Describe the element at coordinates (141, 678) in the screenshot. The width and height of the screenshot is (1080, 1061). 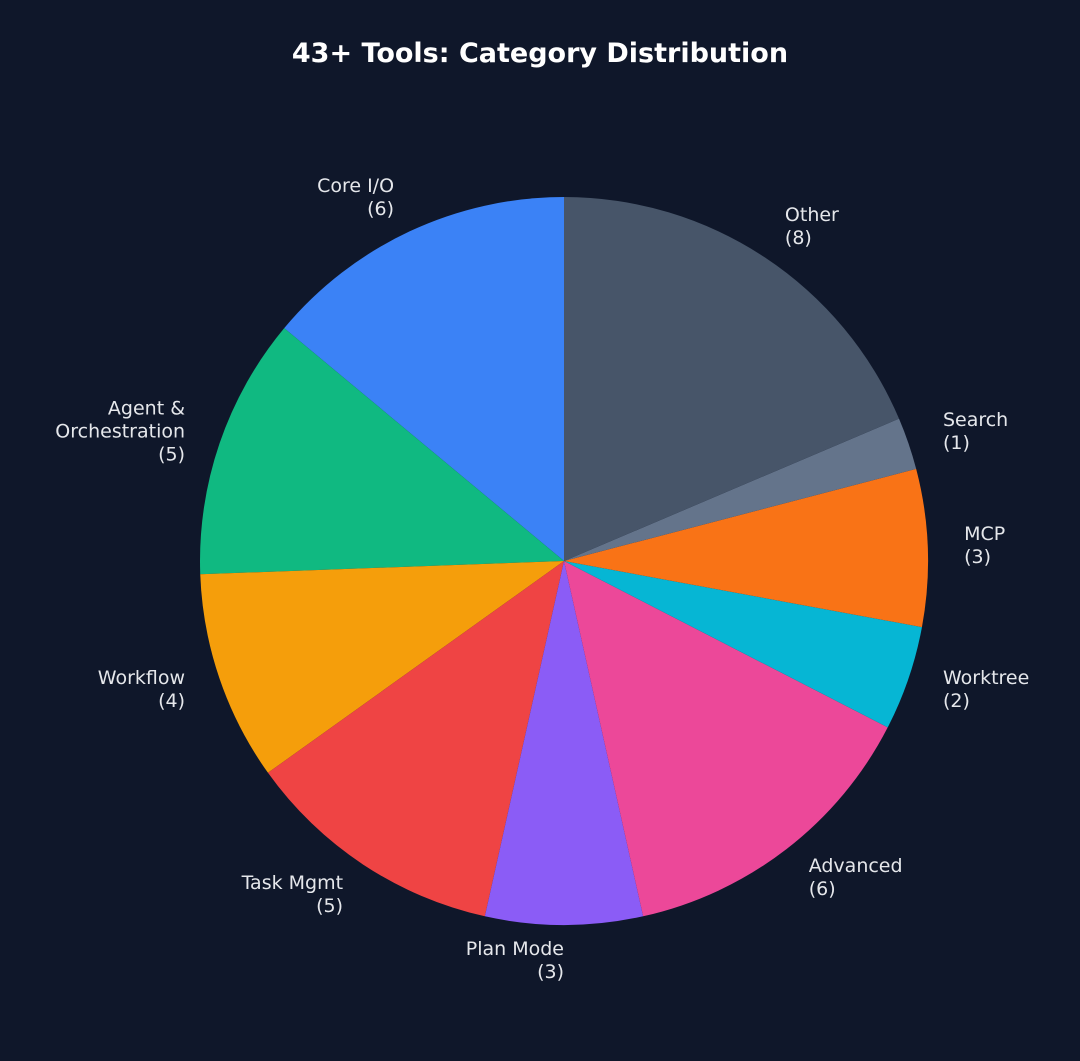
I see `category-label: Workflow` at that location.